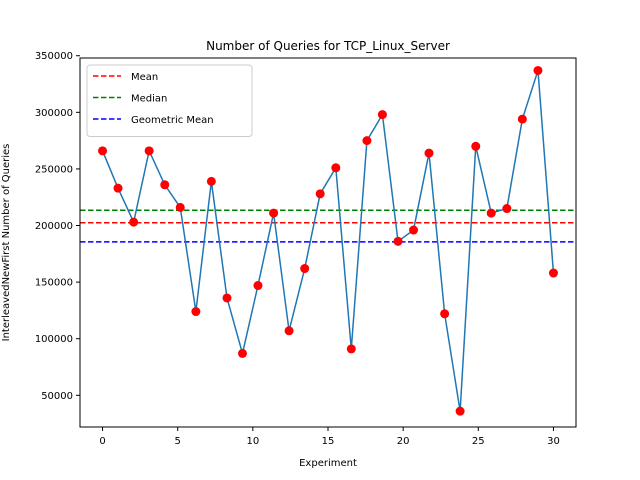 This screenshot has width=640, height=480. What do you see at coordinates (403, 441) in the screenshot?
I see `x-tick-label: 20` at bounding box center [403, 441].